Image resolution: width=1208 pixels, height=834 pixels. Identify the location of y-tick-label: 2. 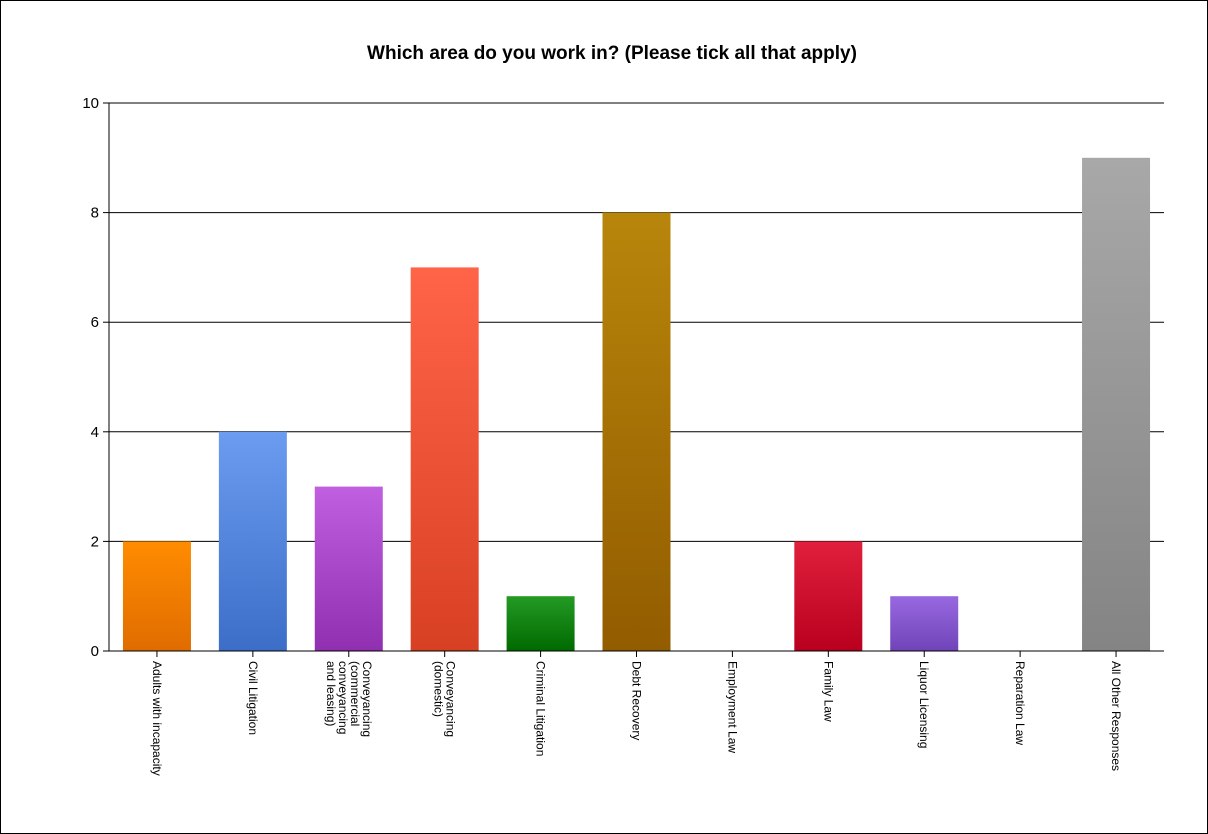
(95, 541).